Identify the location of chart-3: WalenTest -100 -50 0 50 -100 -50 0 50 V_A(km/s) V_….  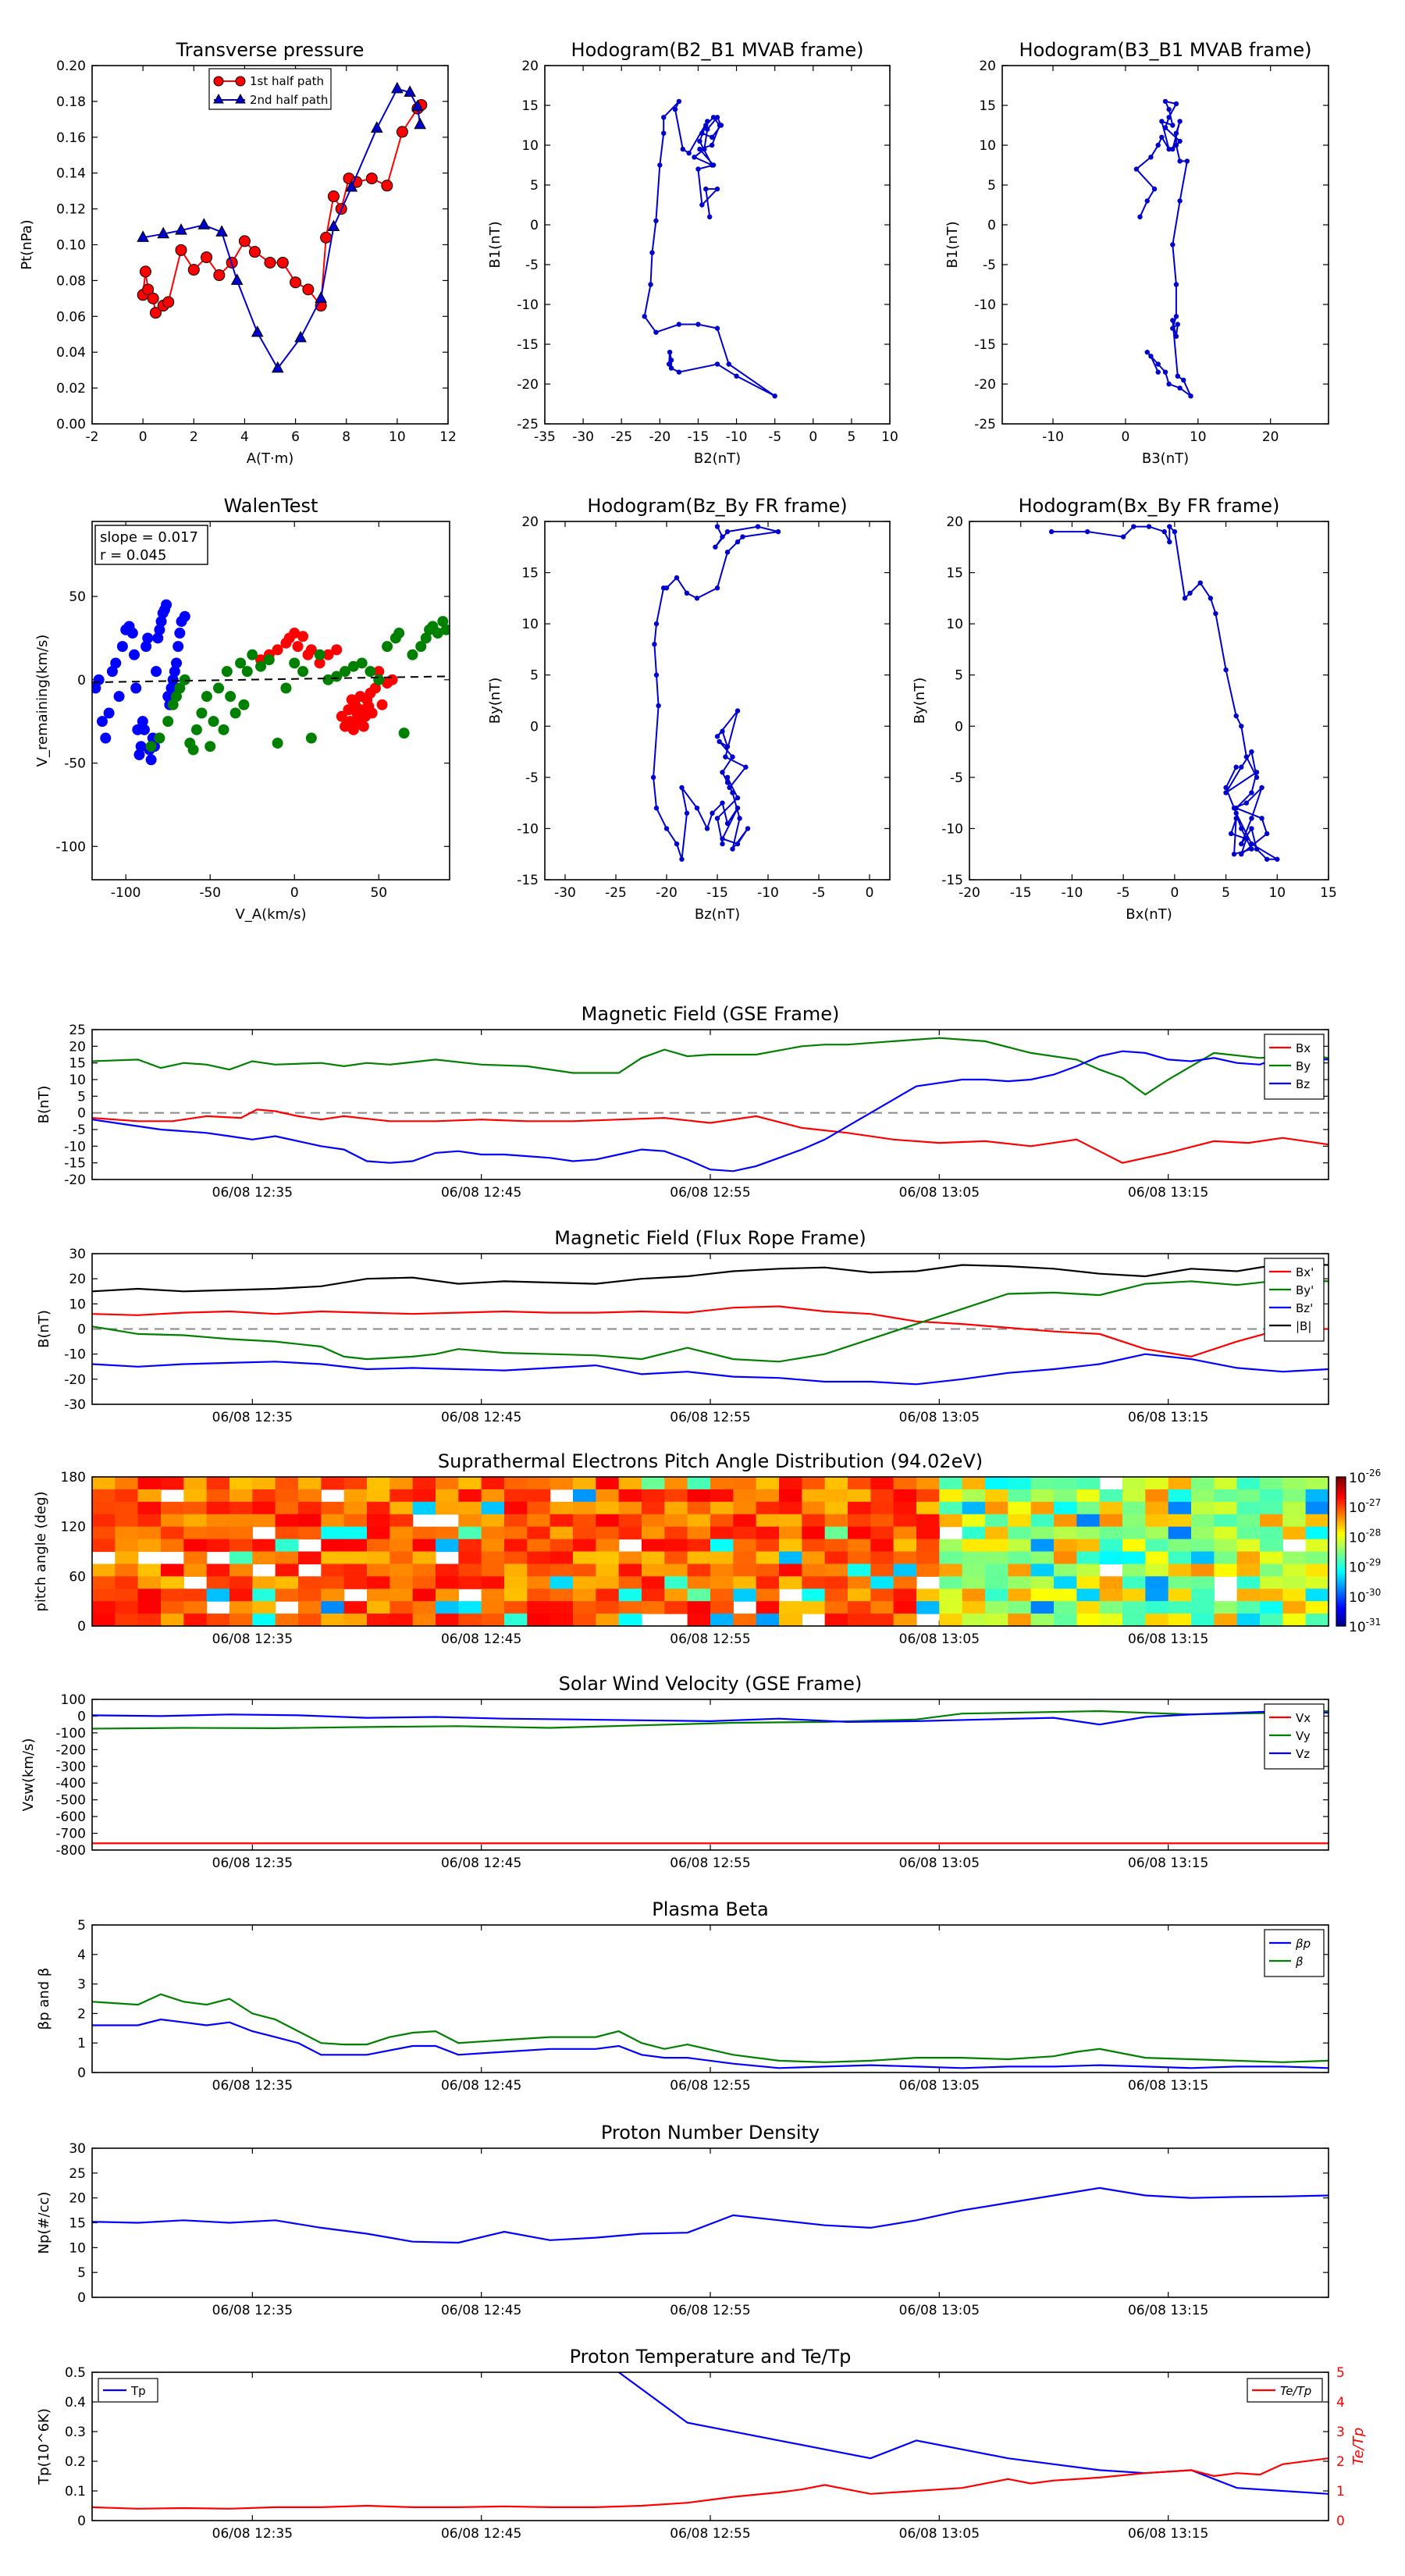
(242, 709).